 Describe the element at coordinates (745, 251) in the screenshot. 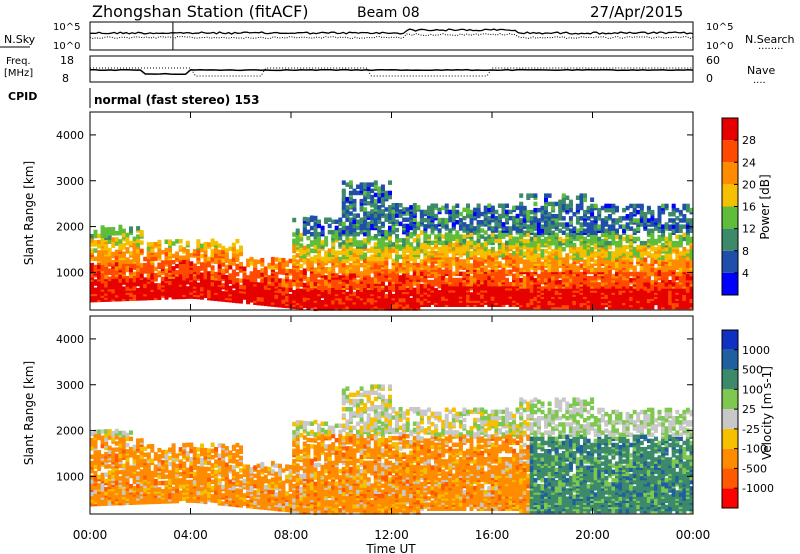

I see `colorbar-tick-label: 8` at that location.